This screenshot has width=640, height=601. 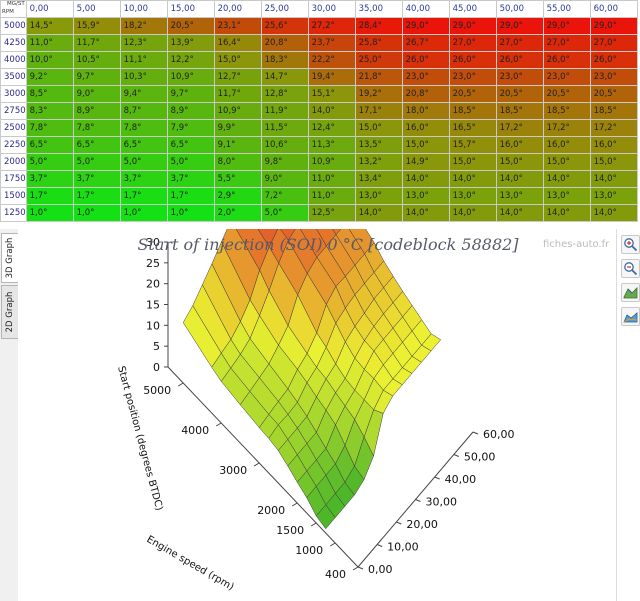 What do you see at coordinates (49, 111) in the screenshot?
I see `table-cell: 8,3°` at bounding box center [49, 111].